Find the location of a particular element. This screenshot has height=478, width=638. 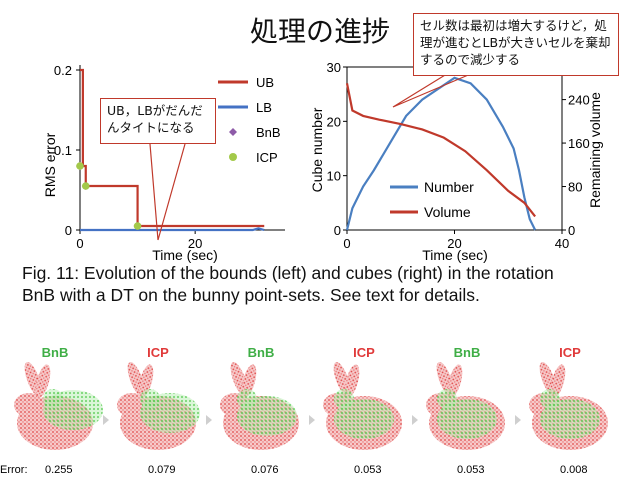

bunny-error-value: 0.255 is located at coordinates (59, 470).